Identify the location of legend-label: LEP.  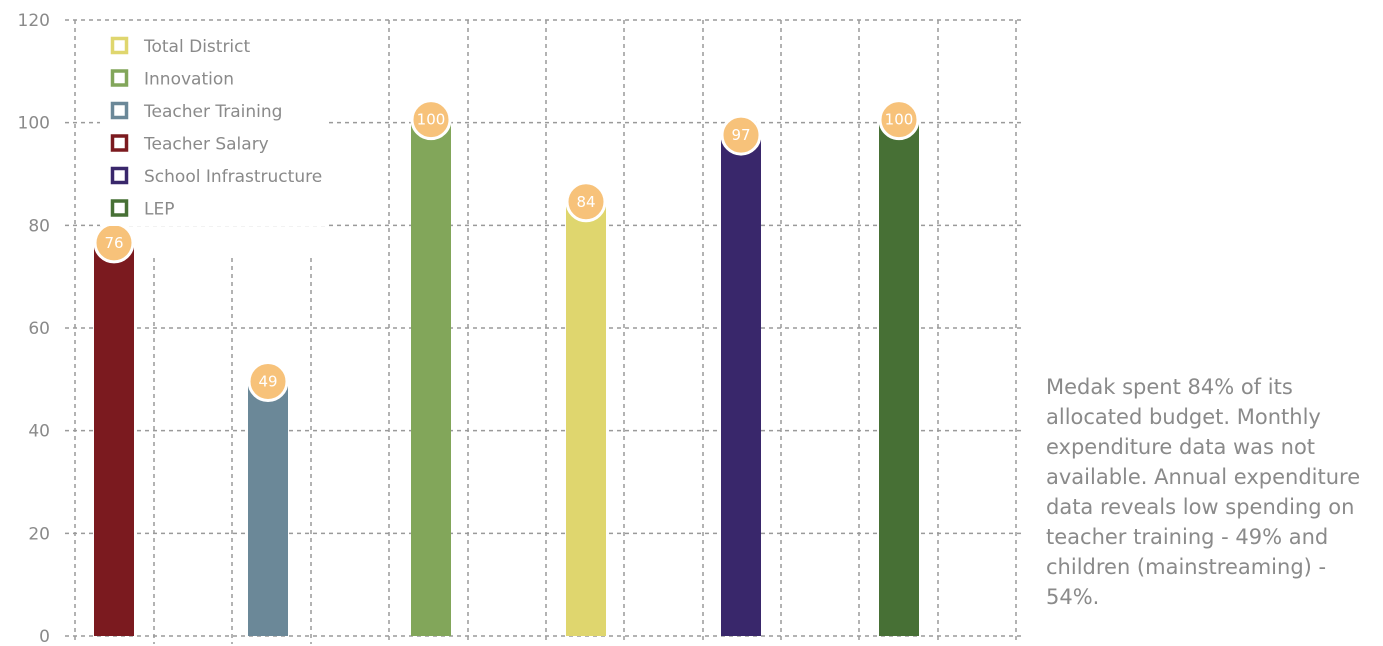
(159, 210).